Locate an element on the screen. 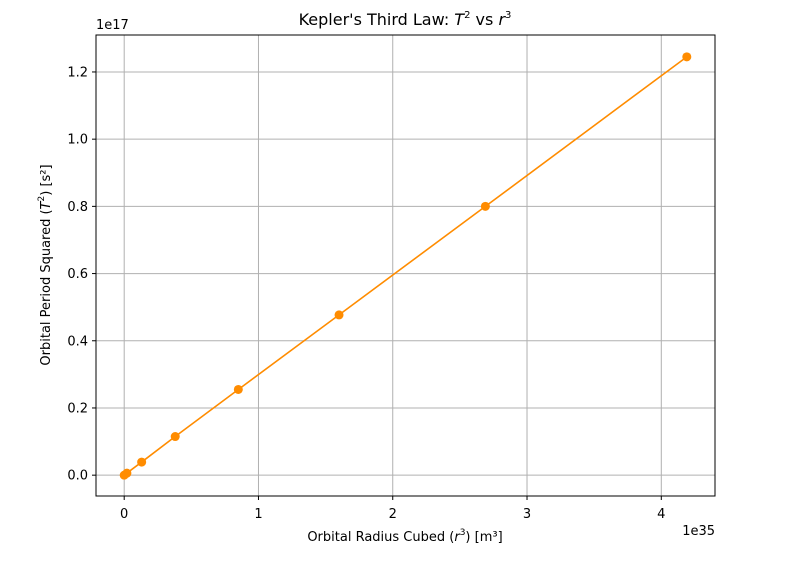 The width and height of the screenshot is (810, 561). y-axis-label: Orbital Period Squared (T2) [s²] is located at coordinates (45, 264).